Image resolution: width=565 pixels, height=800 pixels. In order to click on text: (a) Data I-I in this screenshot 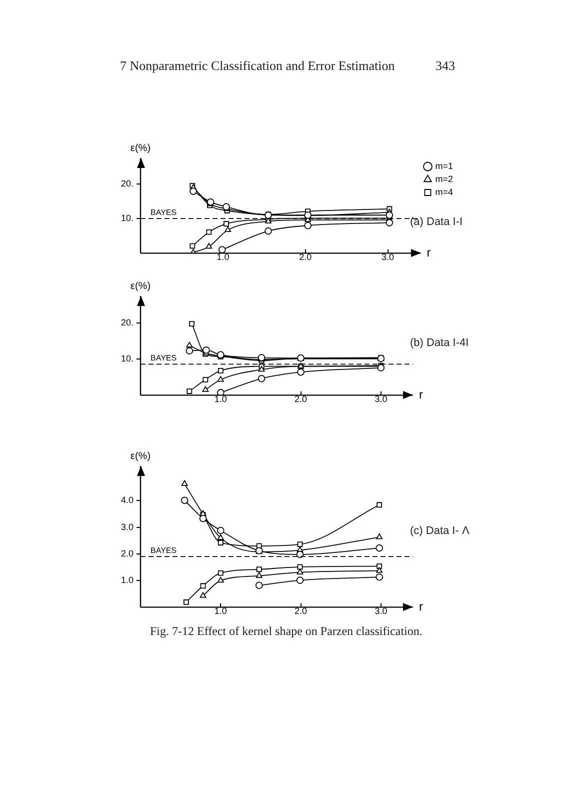, I will do `click(436, 222)`.